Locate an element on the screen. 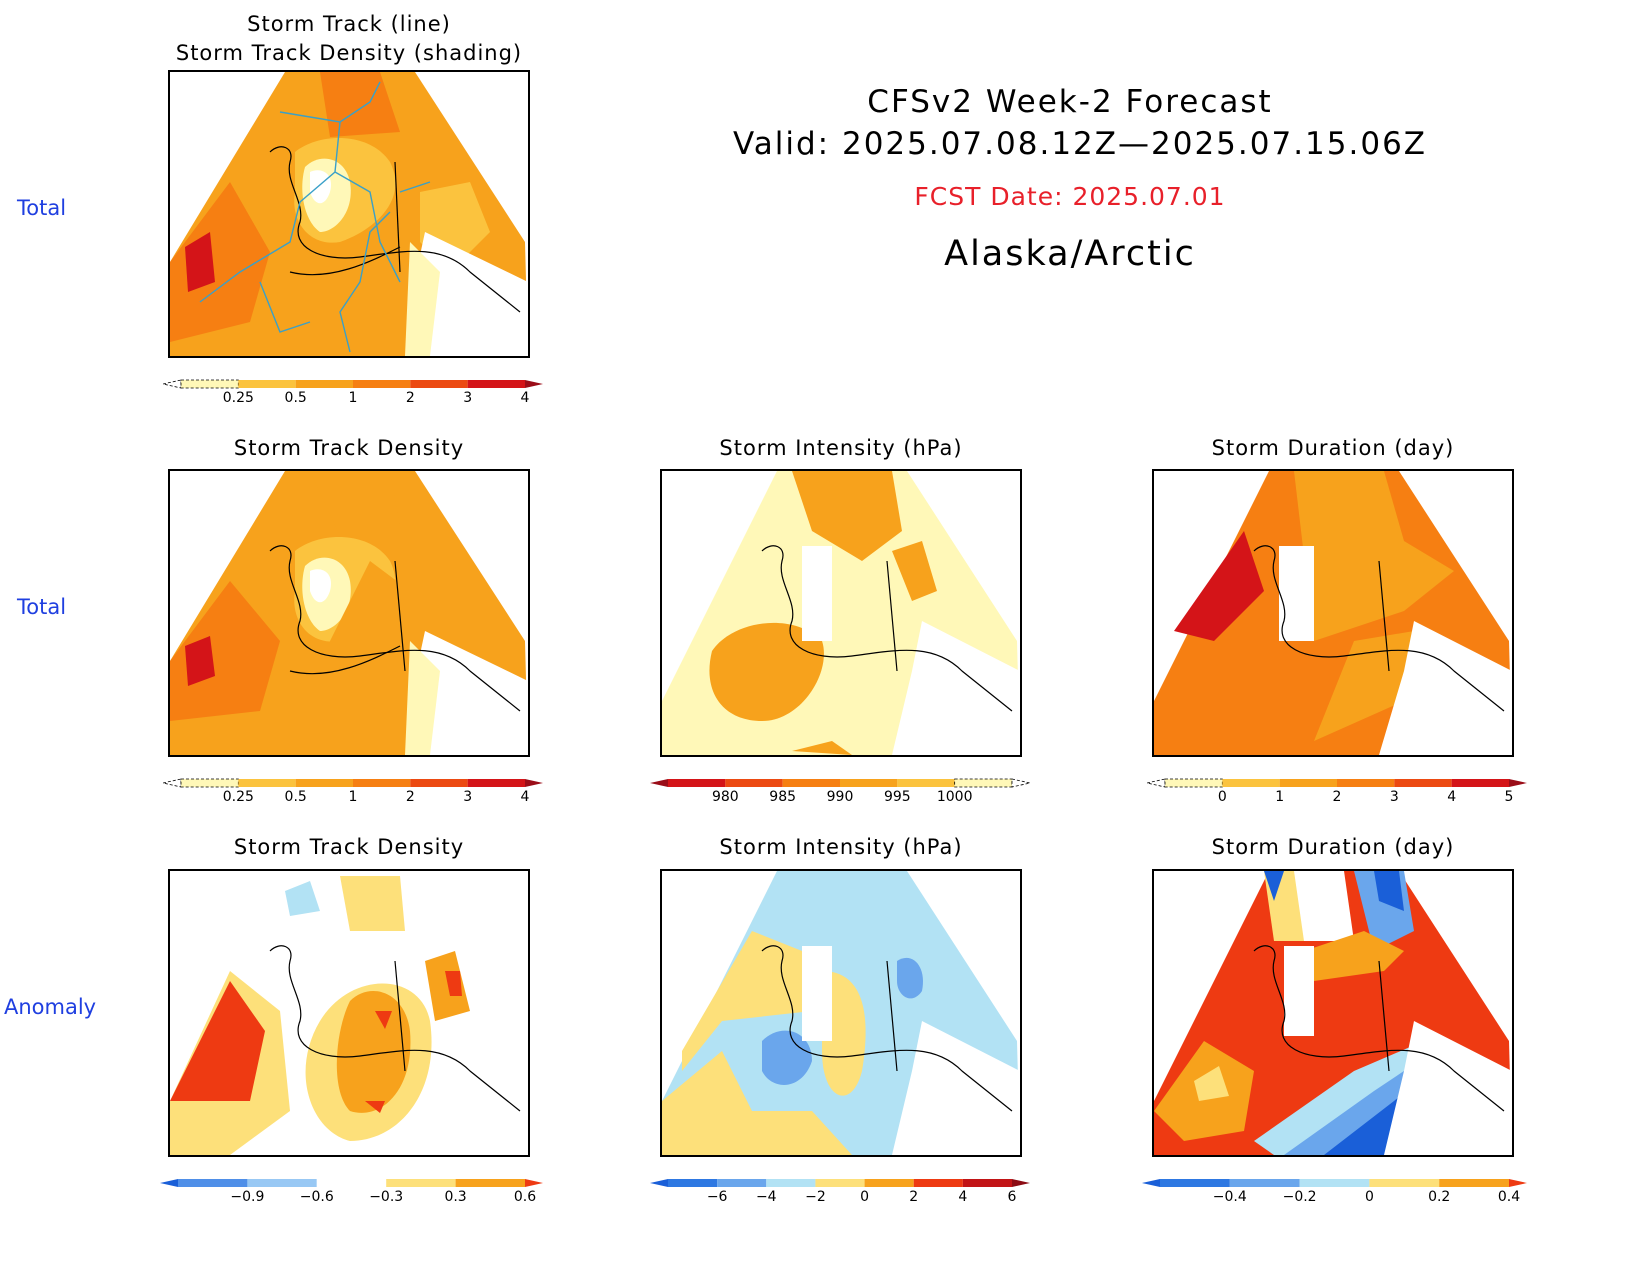  map-panel-density-anomaly is located at coordinates (349, 1013).